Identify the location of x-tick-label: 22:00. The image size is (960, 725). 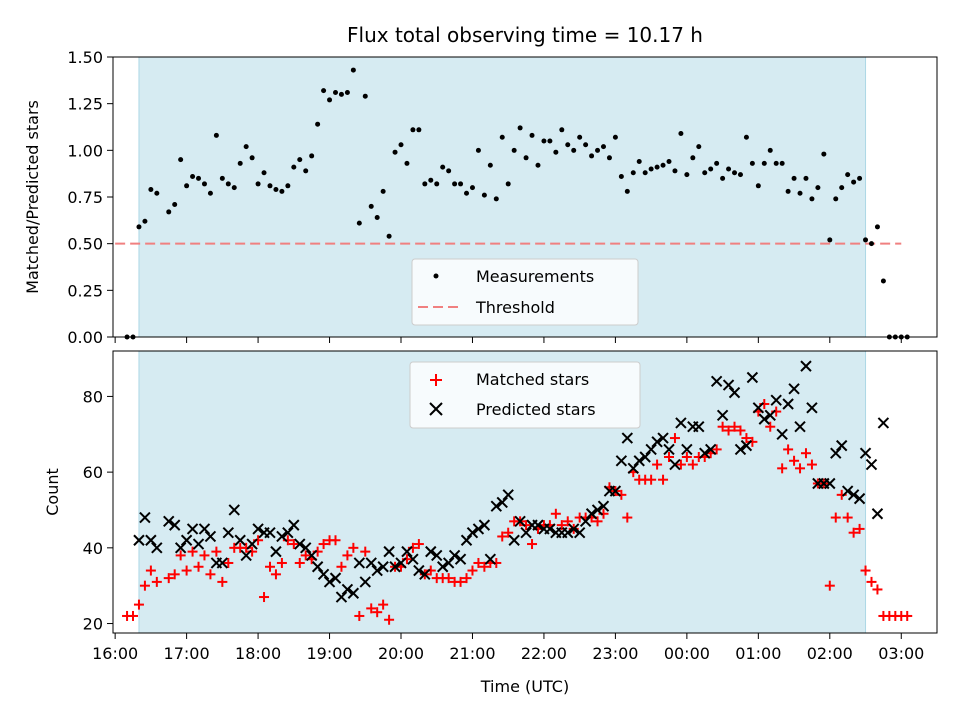
(544, 653).